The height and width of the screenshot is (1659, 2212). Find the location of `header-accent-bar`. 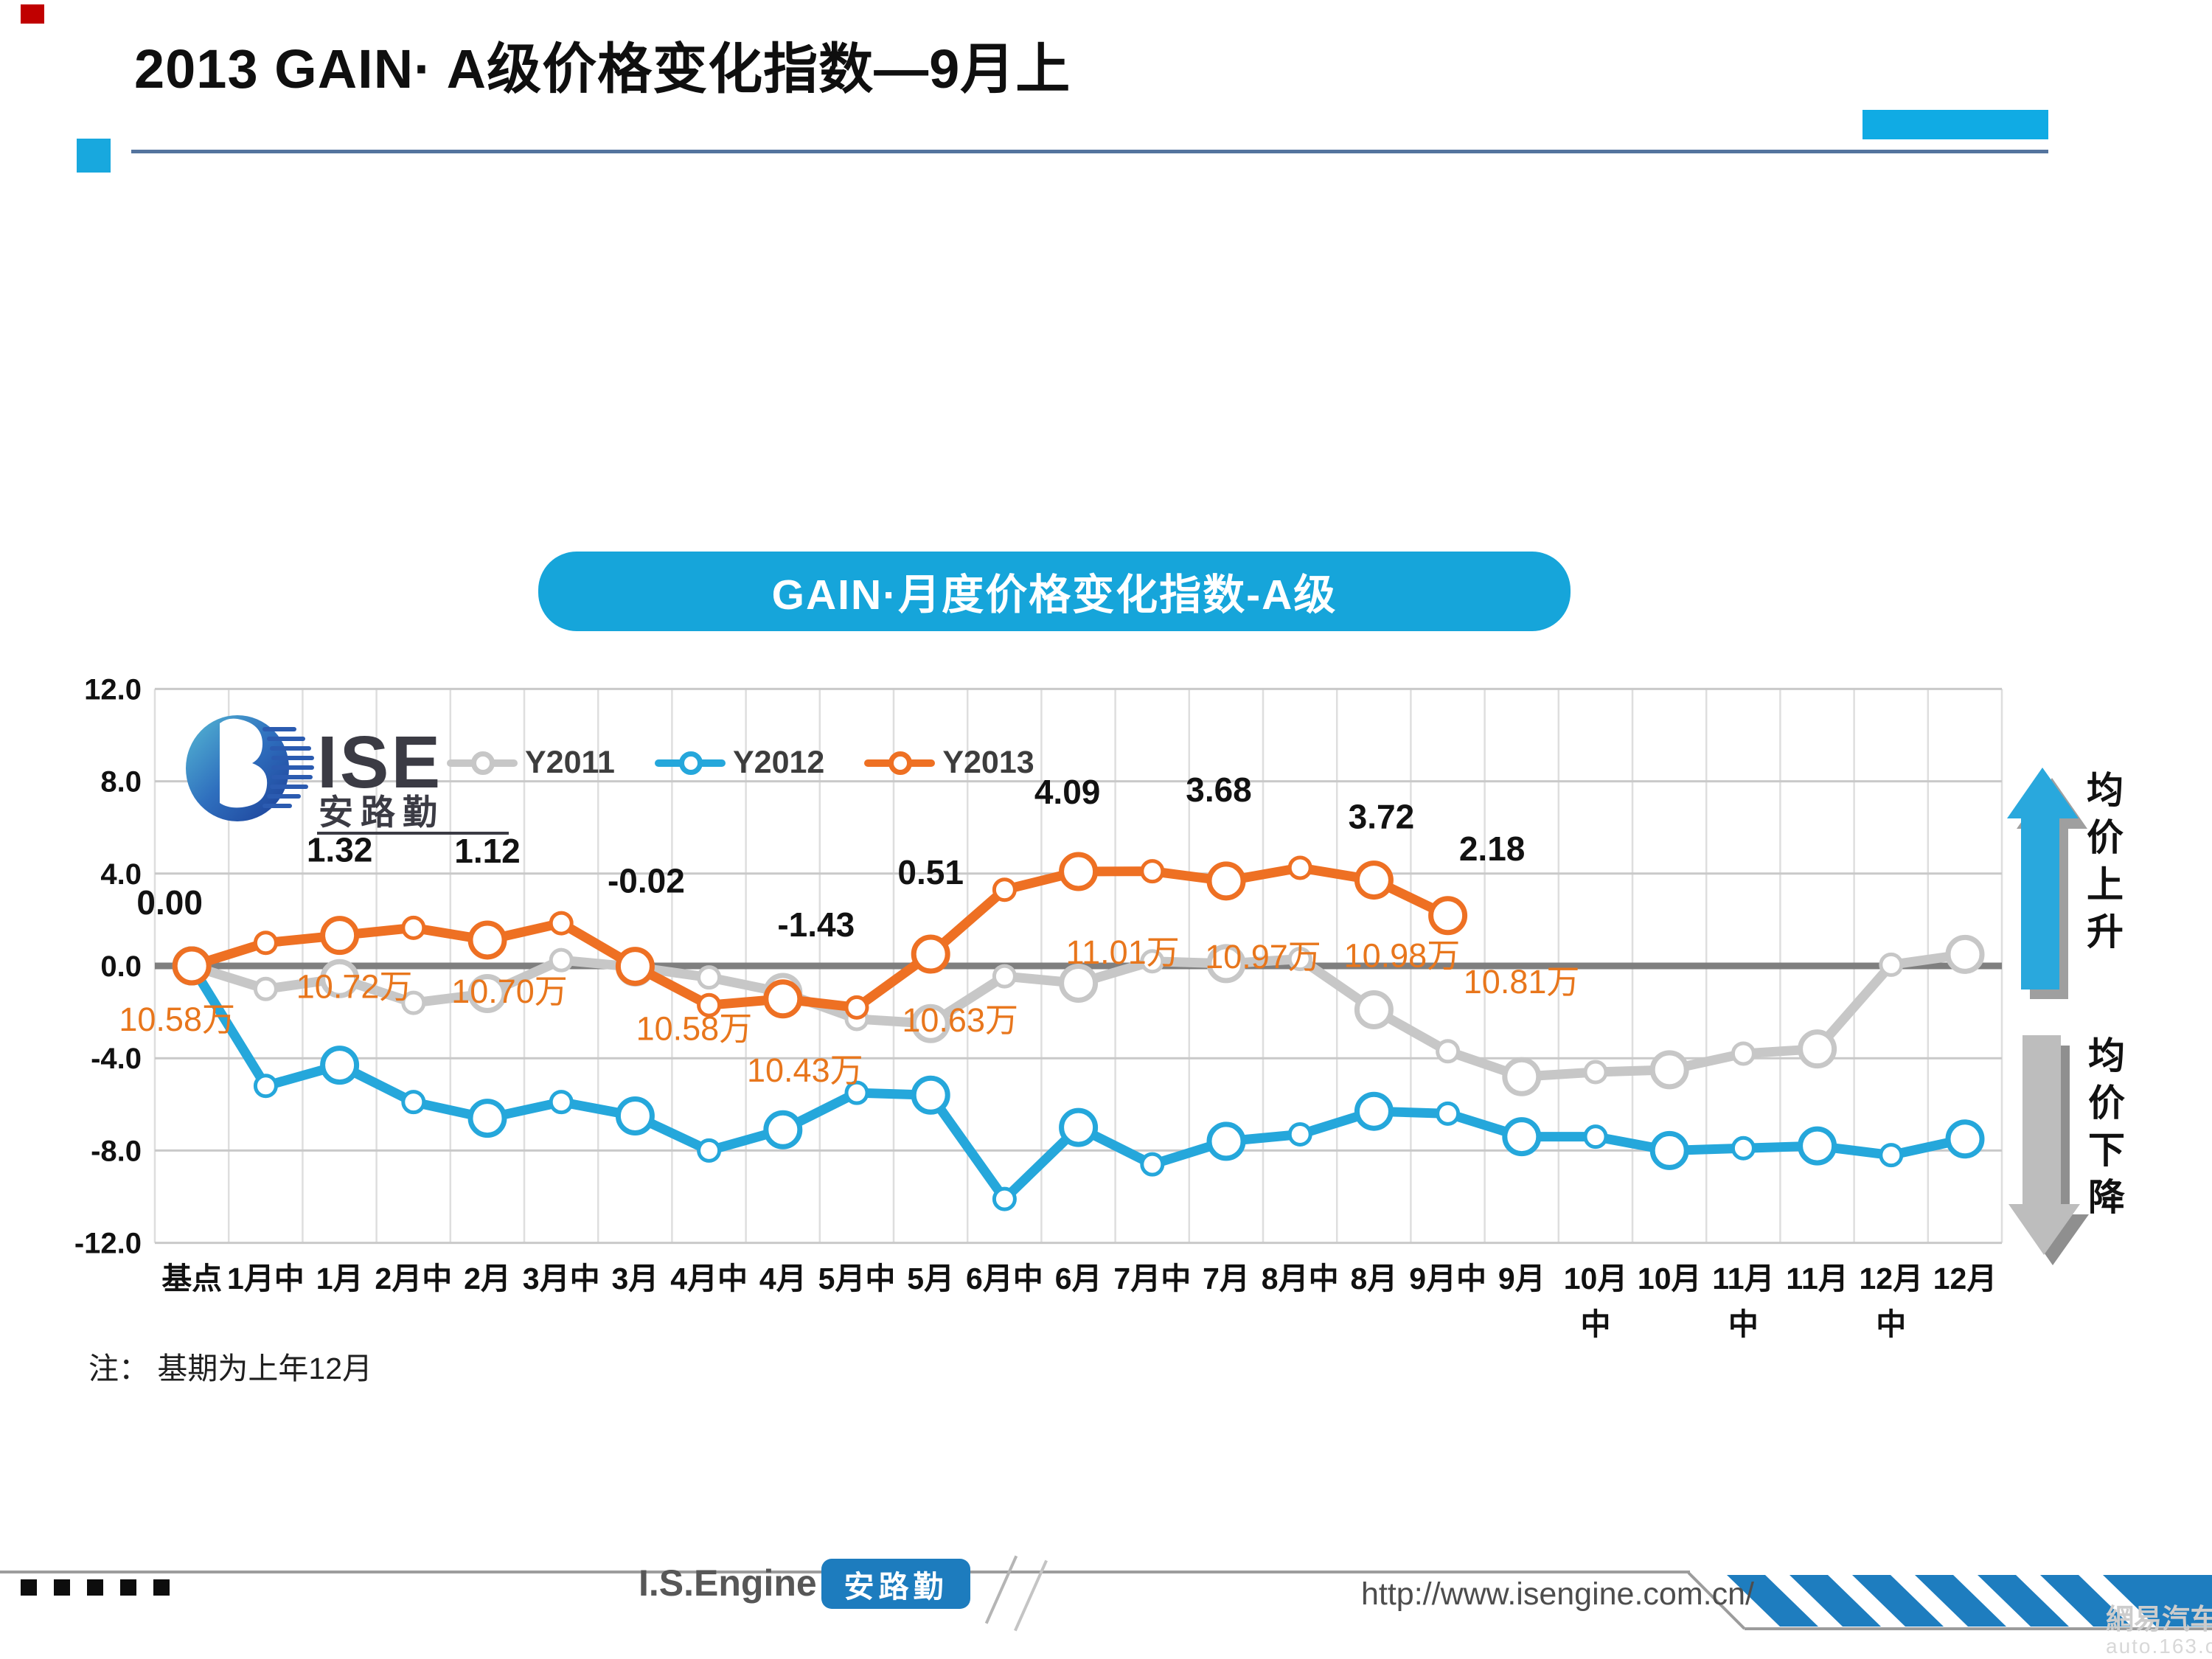

header-accent-bar is located at coordinates (1955, 124).